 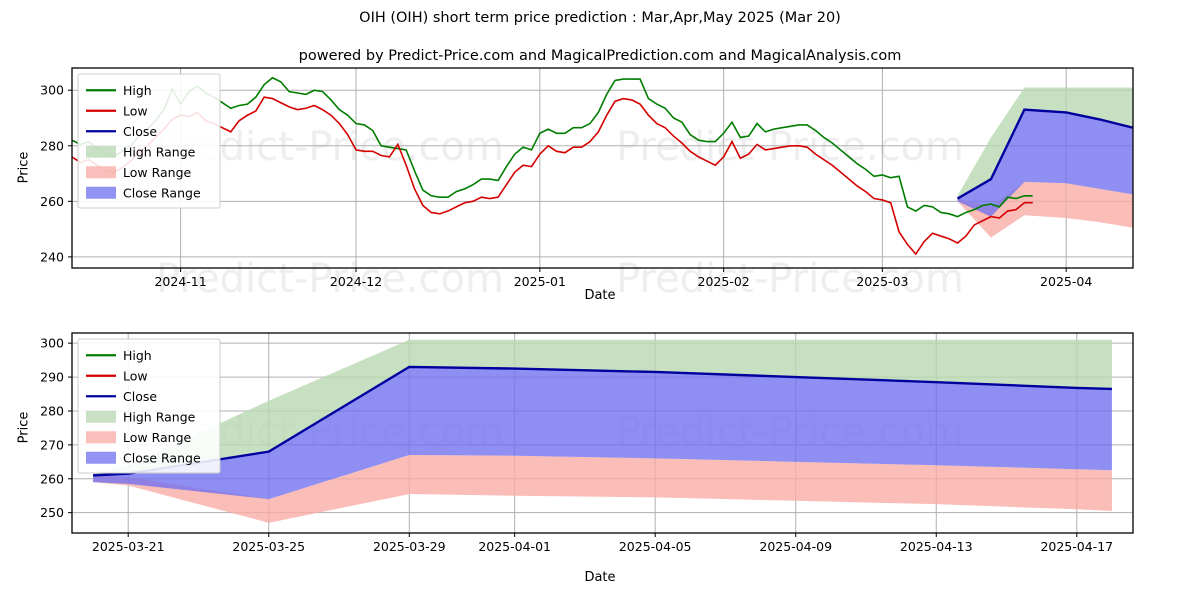 I want to click on x-tick-label: 2025-03-25, so click(x=268, y=546).